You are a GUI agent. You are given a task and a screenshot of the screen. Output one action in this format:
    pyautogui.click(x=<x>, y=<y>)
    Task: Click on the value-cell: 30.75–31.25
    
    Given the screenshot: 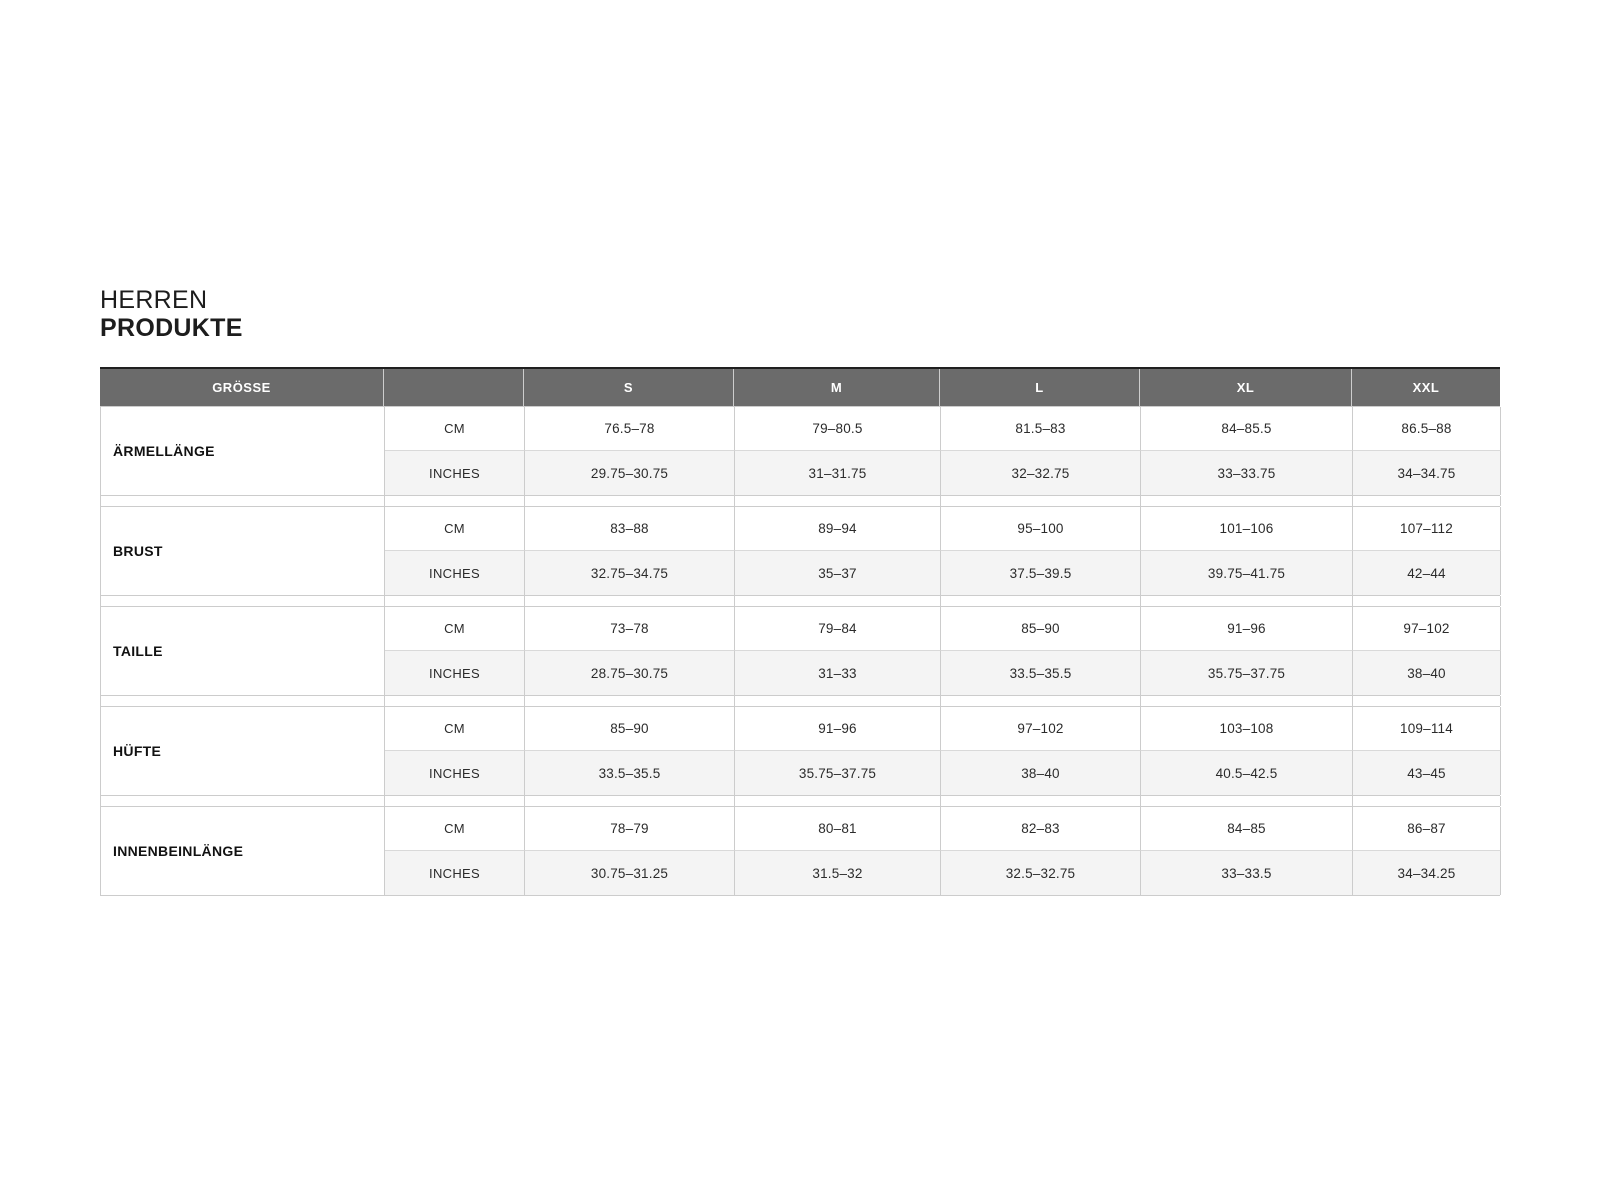 What is the action you would take?
    pyautogui.click(x=630, y=873)
    